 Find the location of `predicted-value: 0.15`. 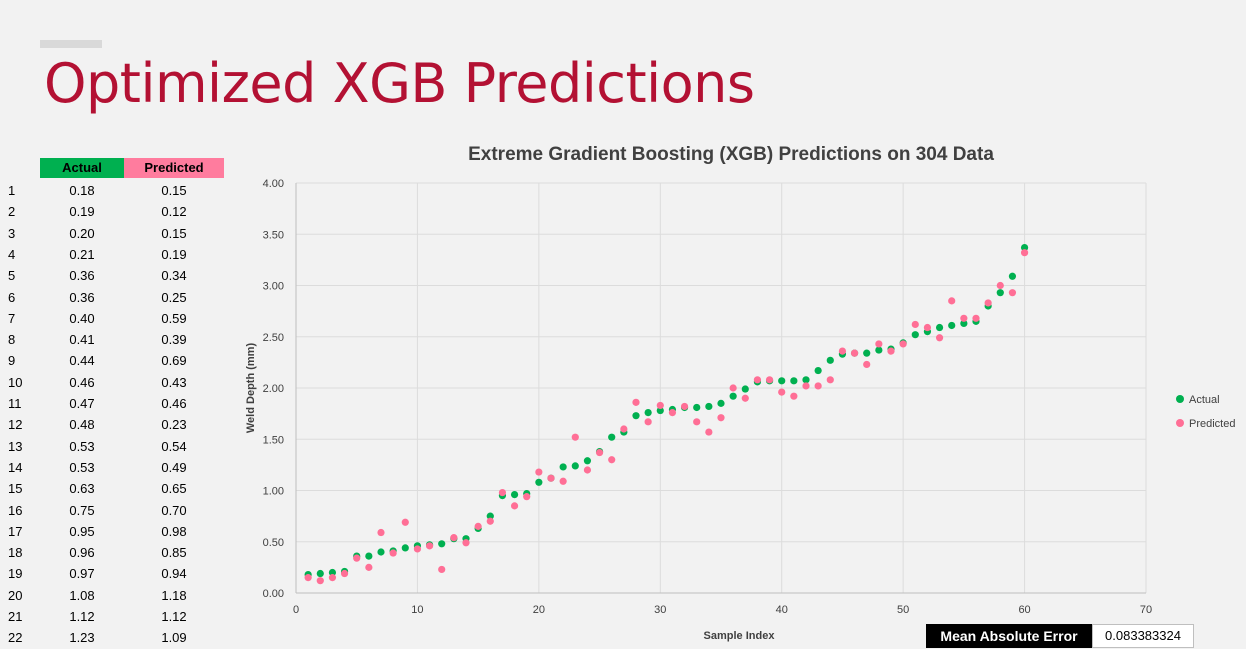

predicted-value: 0.15 is located at coordinates (174, 233).